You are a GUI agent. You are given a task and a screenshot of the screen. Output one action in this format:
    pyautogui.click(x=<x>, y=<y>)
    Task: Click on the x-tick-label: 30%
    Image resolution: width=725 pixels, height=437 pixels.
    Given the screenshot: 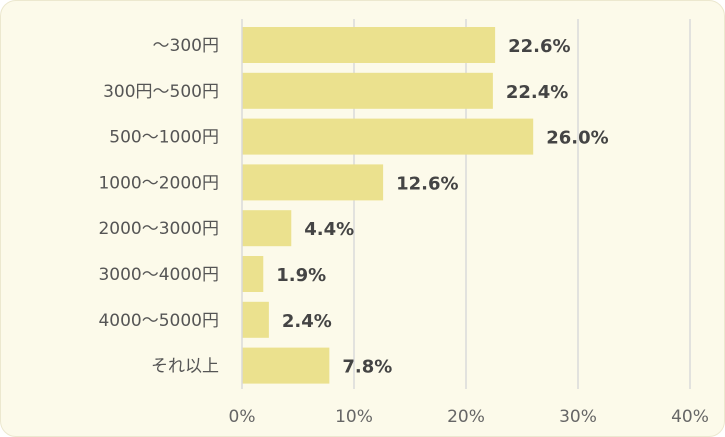 What is the action you would take?
    pyautogui.click(x=578, y=417)
    